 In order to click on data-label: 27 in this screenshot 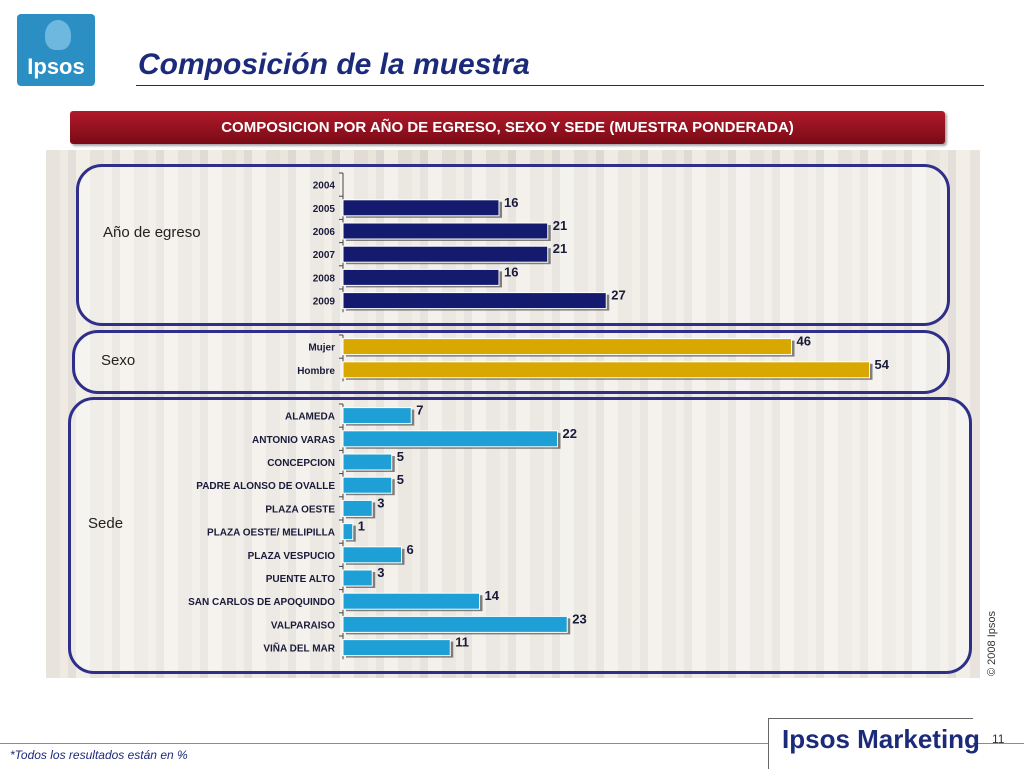, I will do `click(618, 295)`.